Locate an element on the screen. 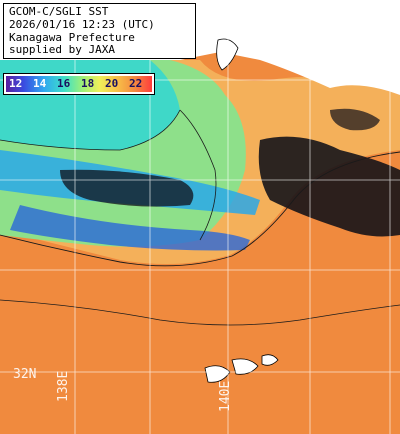 The width and height of the screenshot is (400, 434). island is located at coordinates (227, 54).